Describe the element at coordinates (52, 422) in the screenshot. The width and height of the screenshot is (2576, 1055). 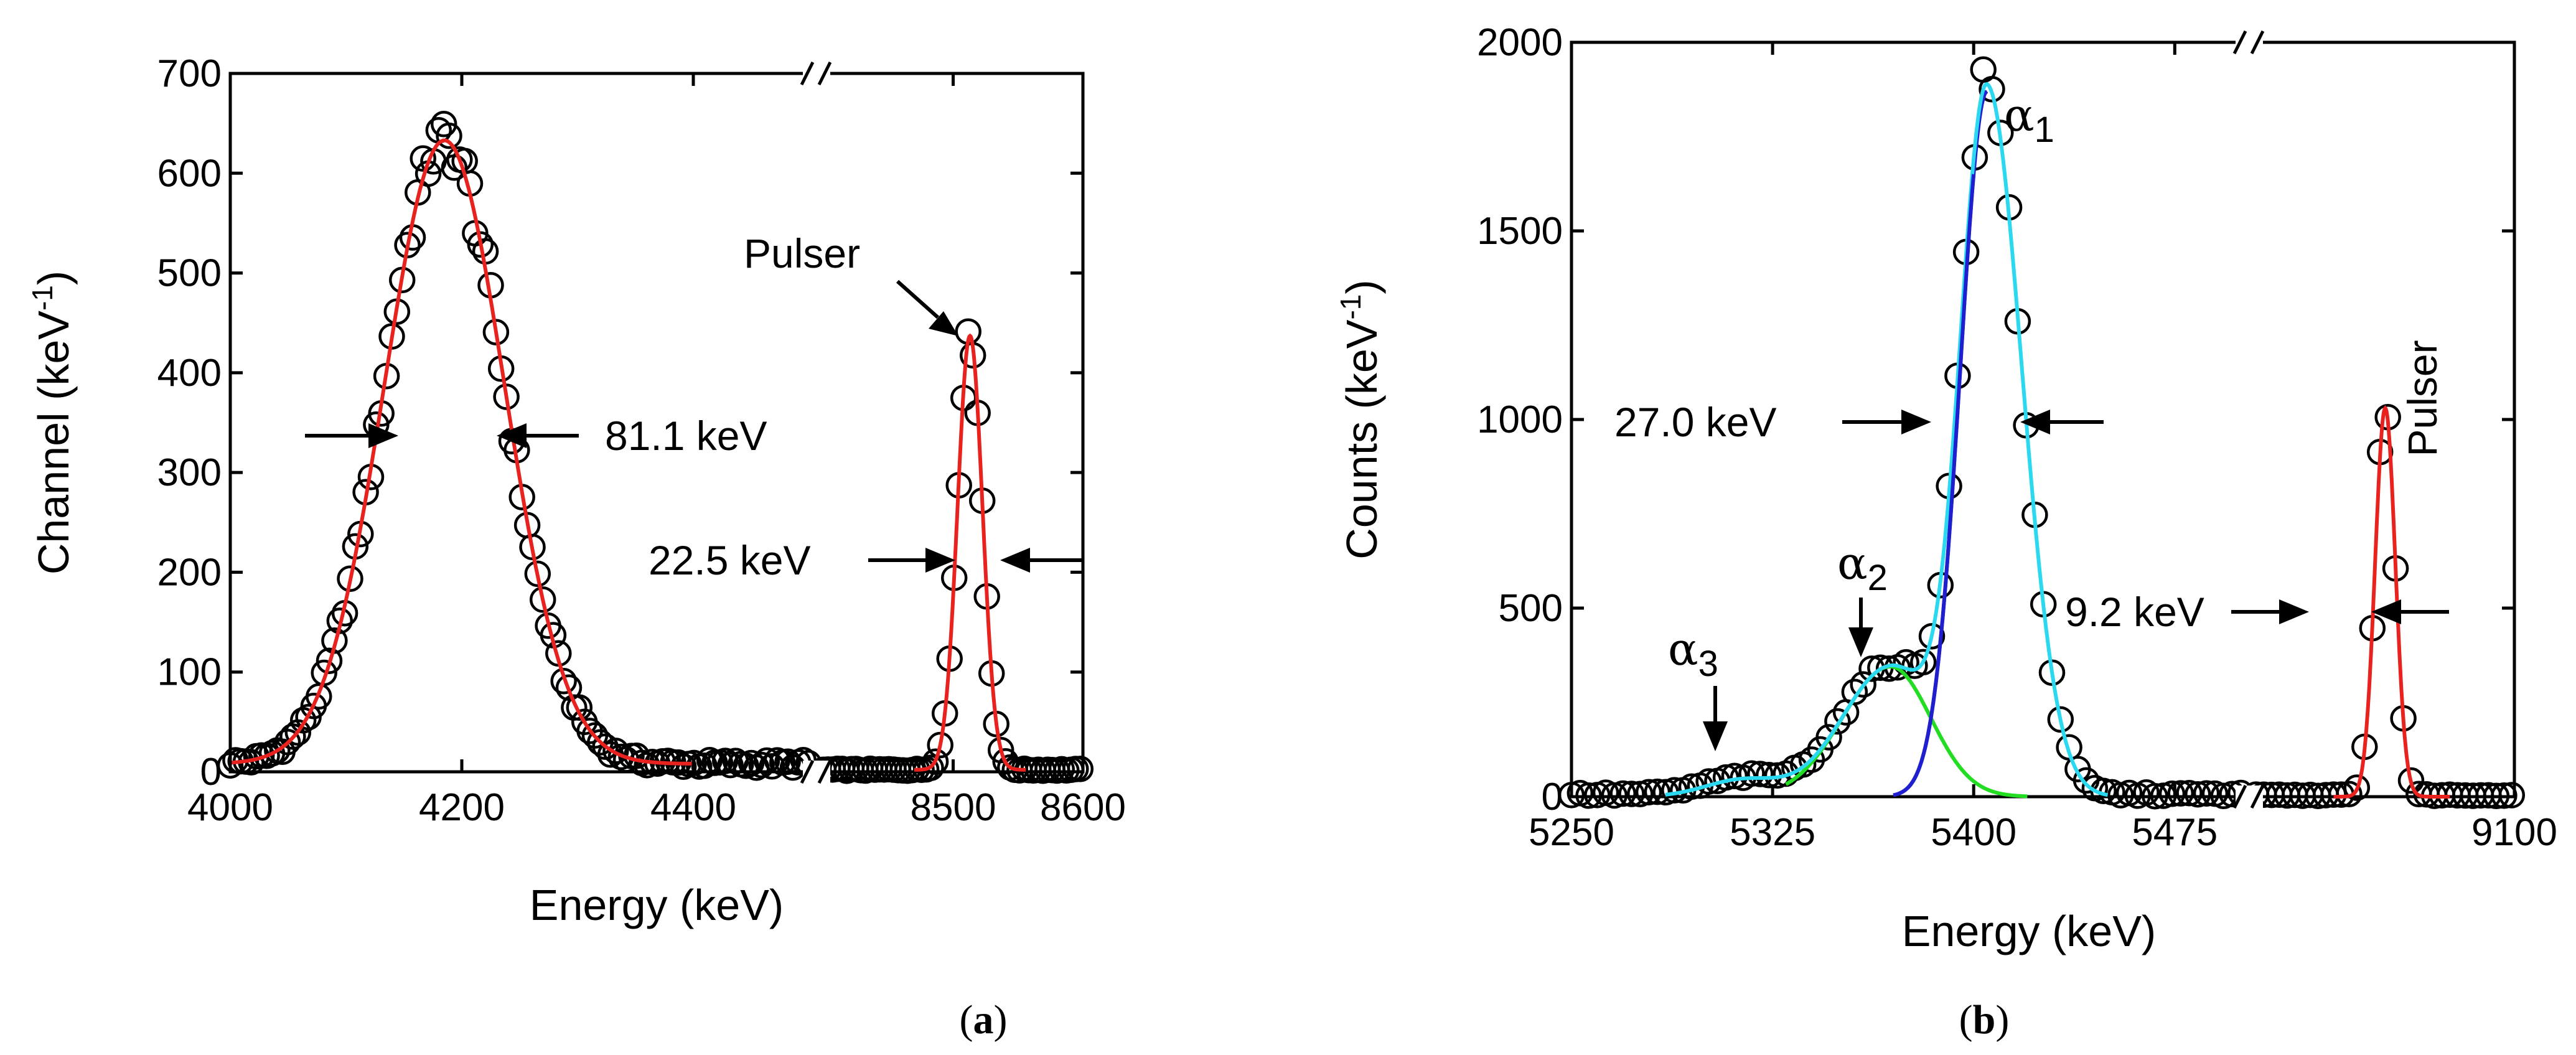
I see `chart-a-ylabel: Channel (keV-1)` at that location.